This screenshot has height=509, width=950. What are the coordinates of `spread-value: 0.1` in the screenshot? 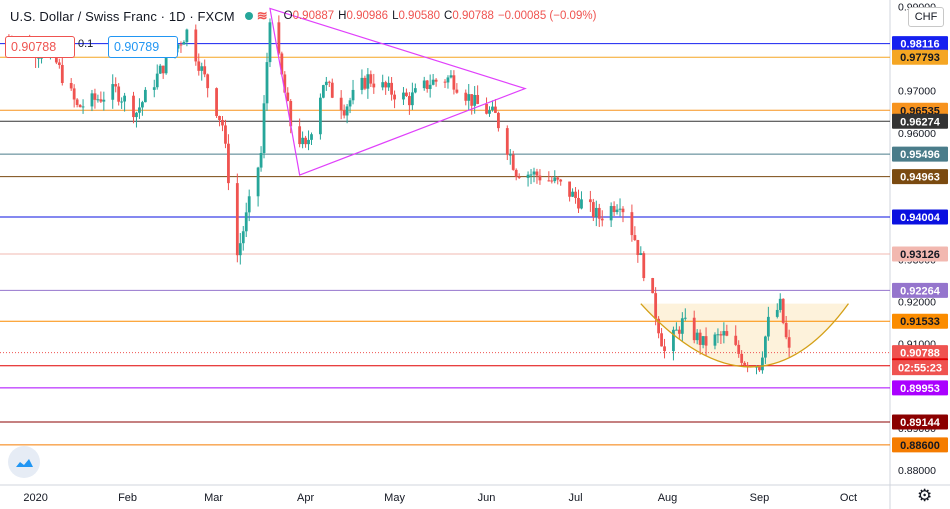 It's located at (86, 44).